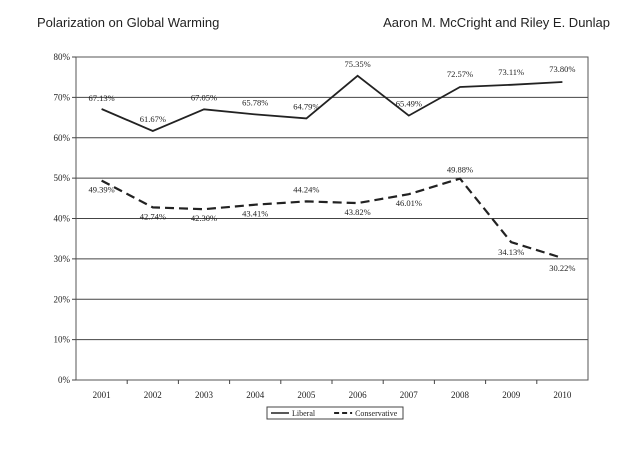  What do you see at coordinates (204, 97) in the screenshot?
I see `data-label: 67.05%` at bounding box center [204, 97].